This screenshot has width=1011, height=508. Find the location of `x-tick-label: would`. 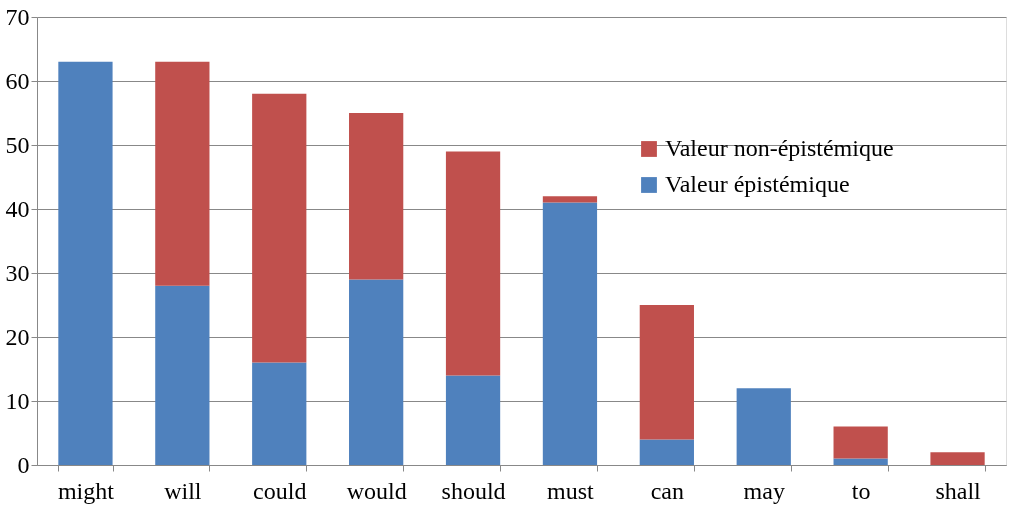

x-tick-label: would is located at coordinates (376, 490).